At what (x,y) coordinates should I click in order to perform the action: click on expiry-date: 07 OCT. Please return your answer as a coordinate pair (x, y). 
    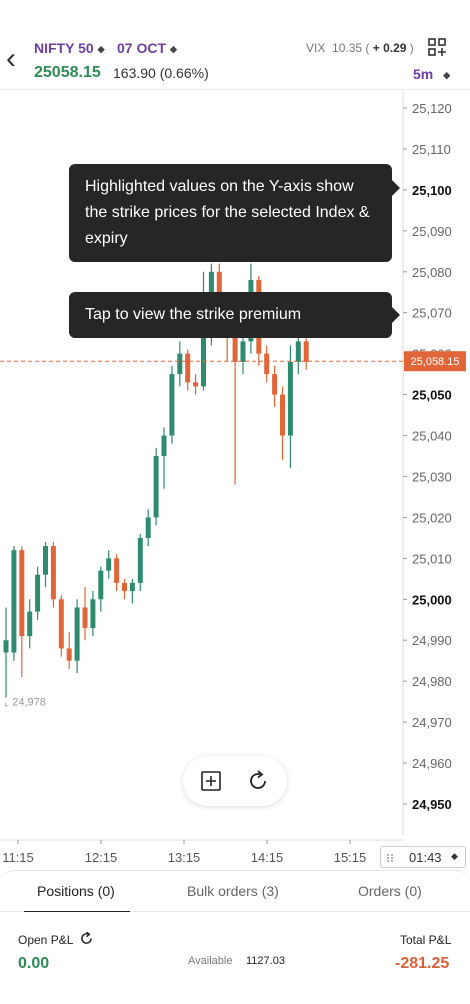
    Looking at the image, I should click on (142, 48).